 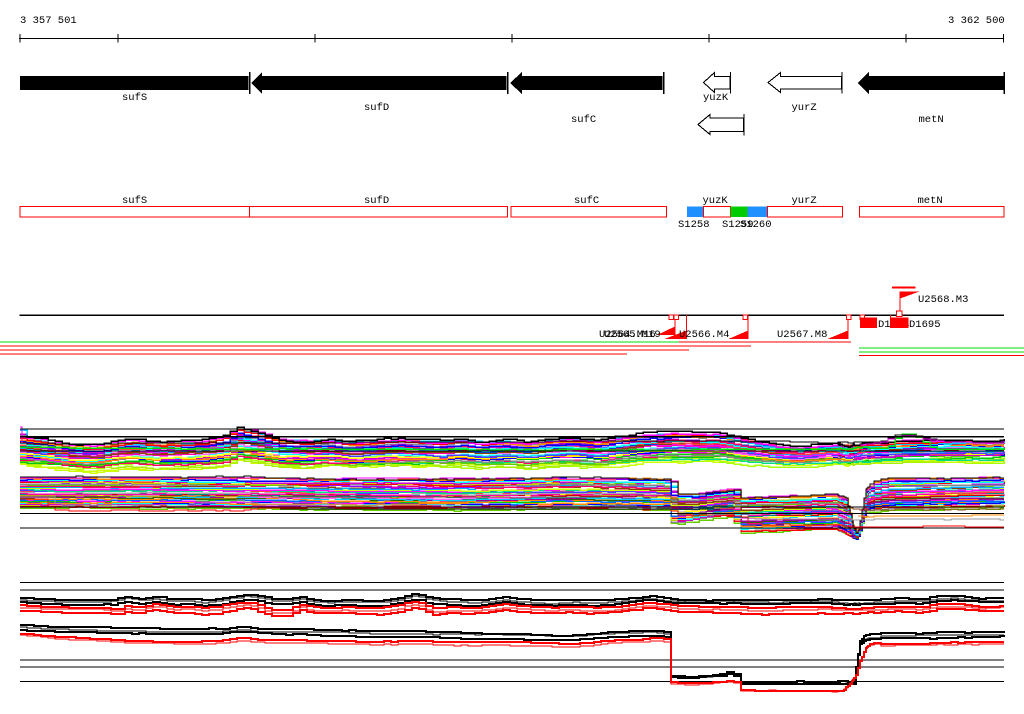 I want to click on svg-text: S1260, so click(x=756, y=225).